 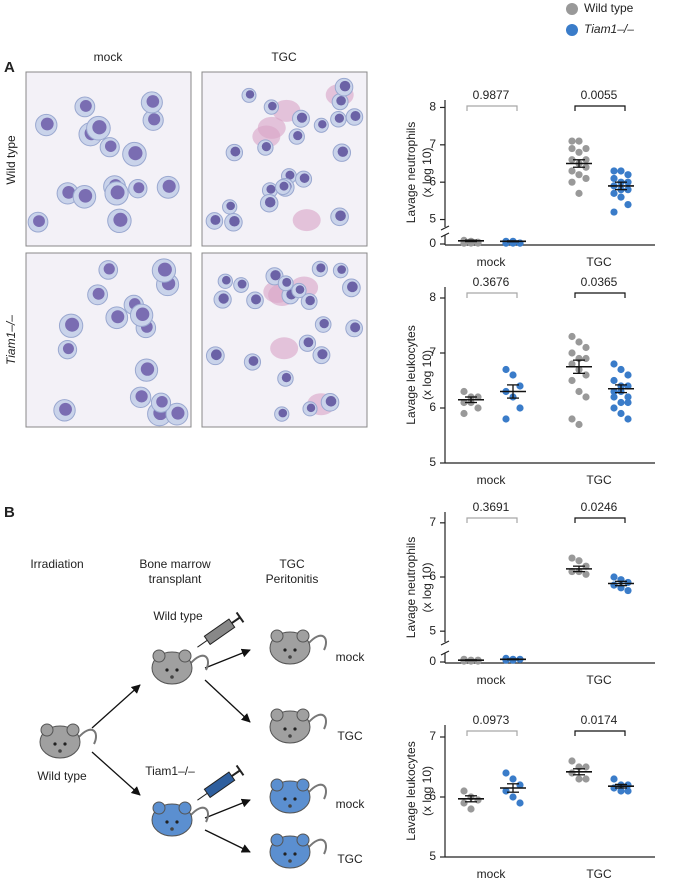 I want to click on outcome-label: mock, so click(x=351, y=804).